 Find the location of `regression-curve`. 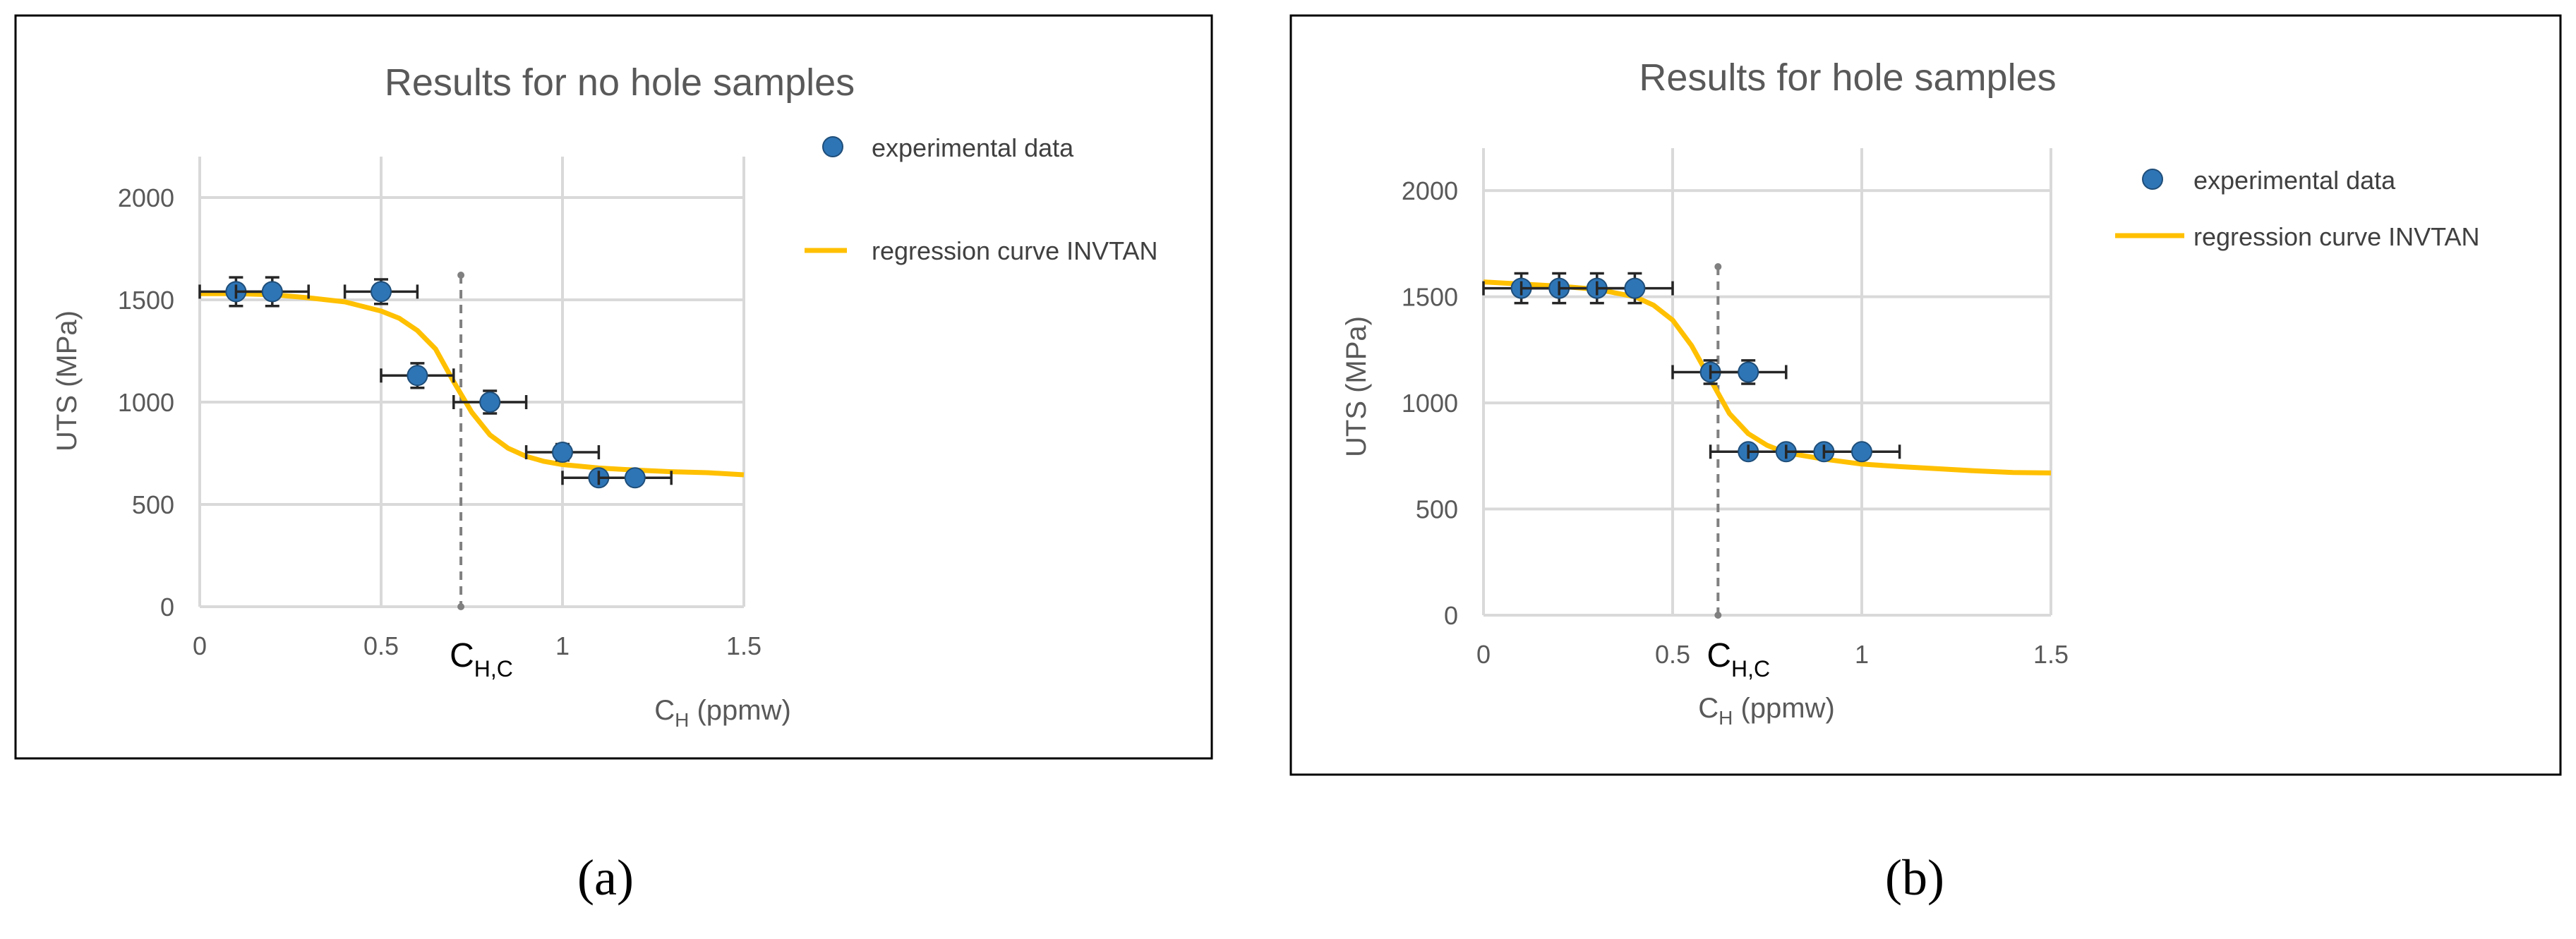

regression-curve is located at coordinates (472, 384).